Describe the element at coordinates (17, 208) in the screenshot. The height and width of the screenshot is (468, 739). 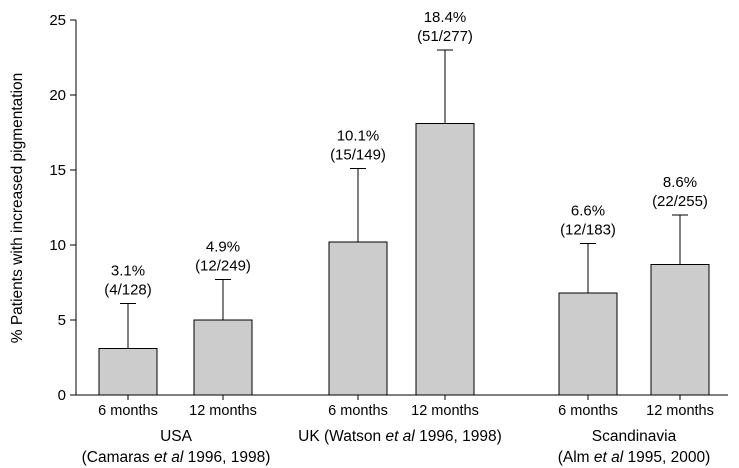
I see `y-axis-label: % Patients with increased pigmentation` at that location.